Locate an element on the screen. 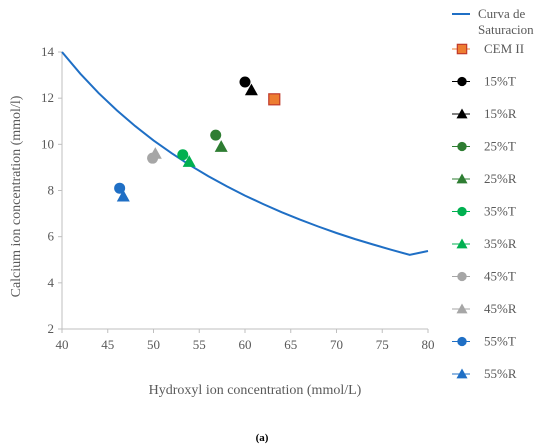  y-tick-label: 12 is located at coordinates (47, 97).